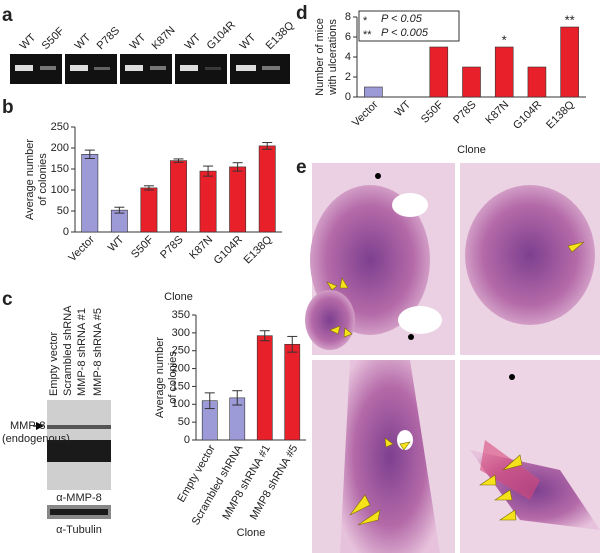  I want to click on y-tick-label: 8, so click(348, 17).